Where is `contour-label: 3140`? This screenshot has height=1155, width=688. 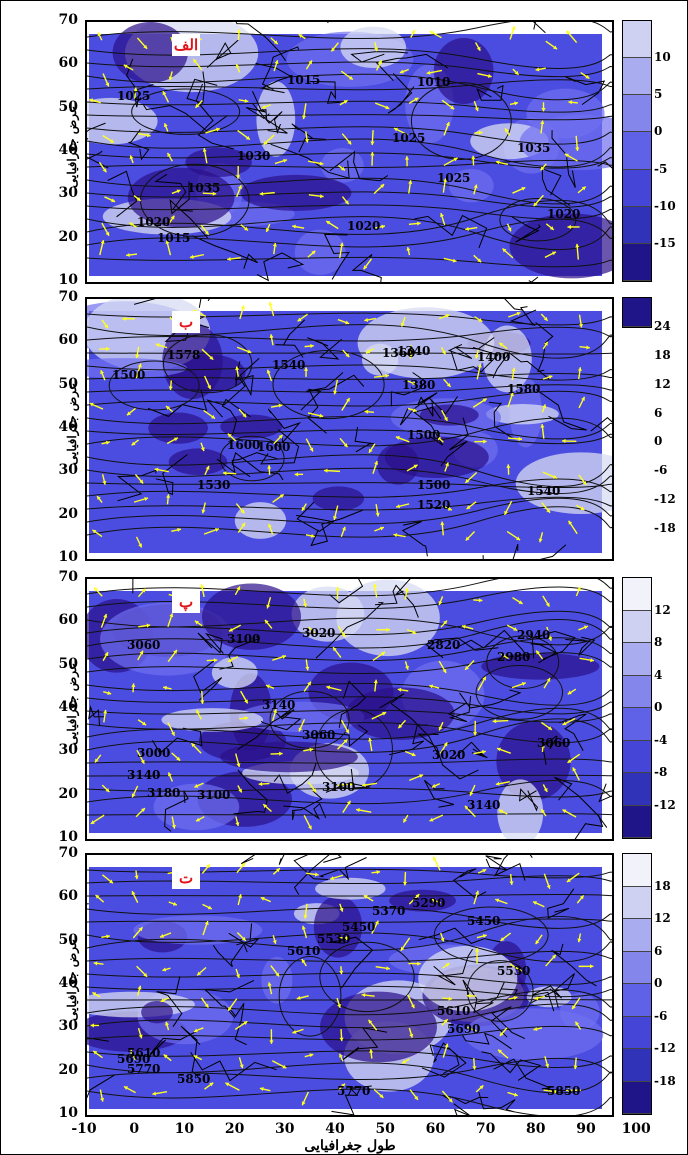 contour-label: 3140 is located at coordinates (278, 705).